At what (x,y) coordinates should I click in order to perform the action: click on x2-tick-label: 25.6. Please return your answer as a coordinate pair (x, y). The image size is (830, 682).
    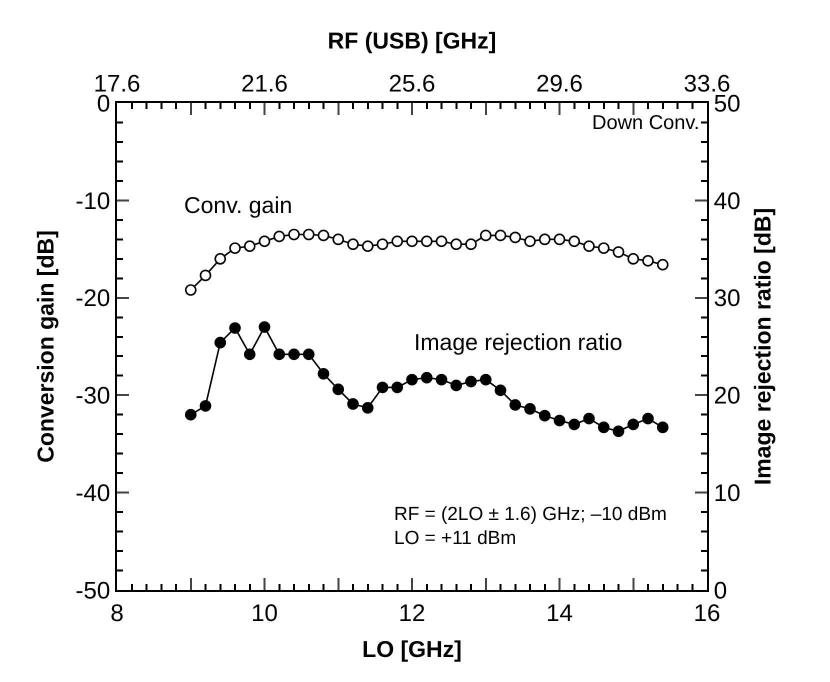
    Looking at the image, I should click on (412, 84).